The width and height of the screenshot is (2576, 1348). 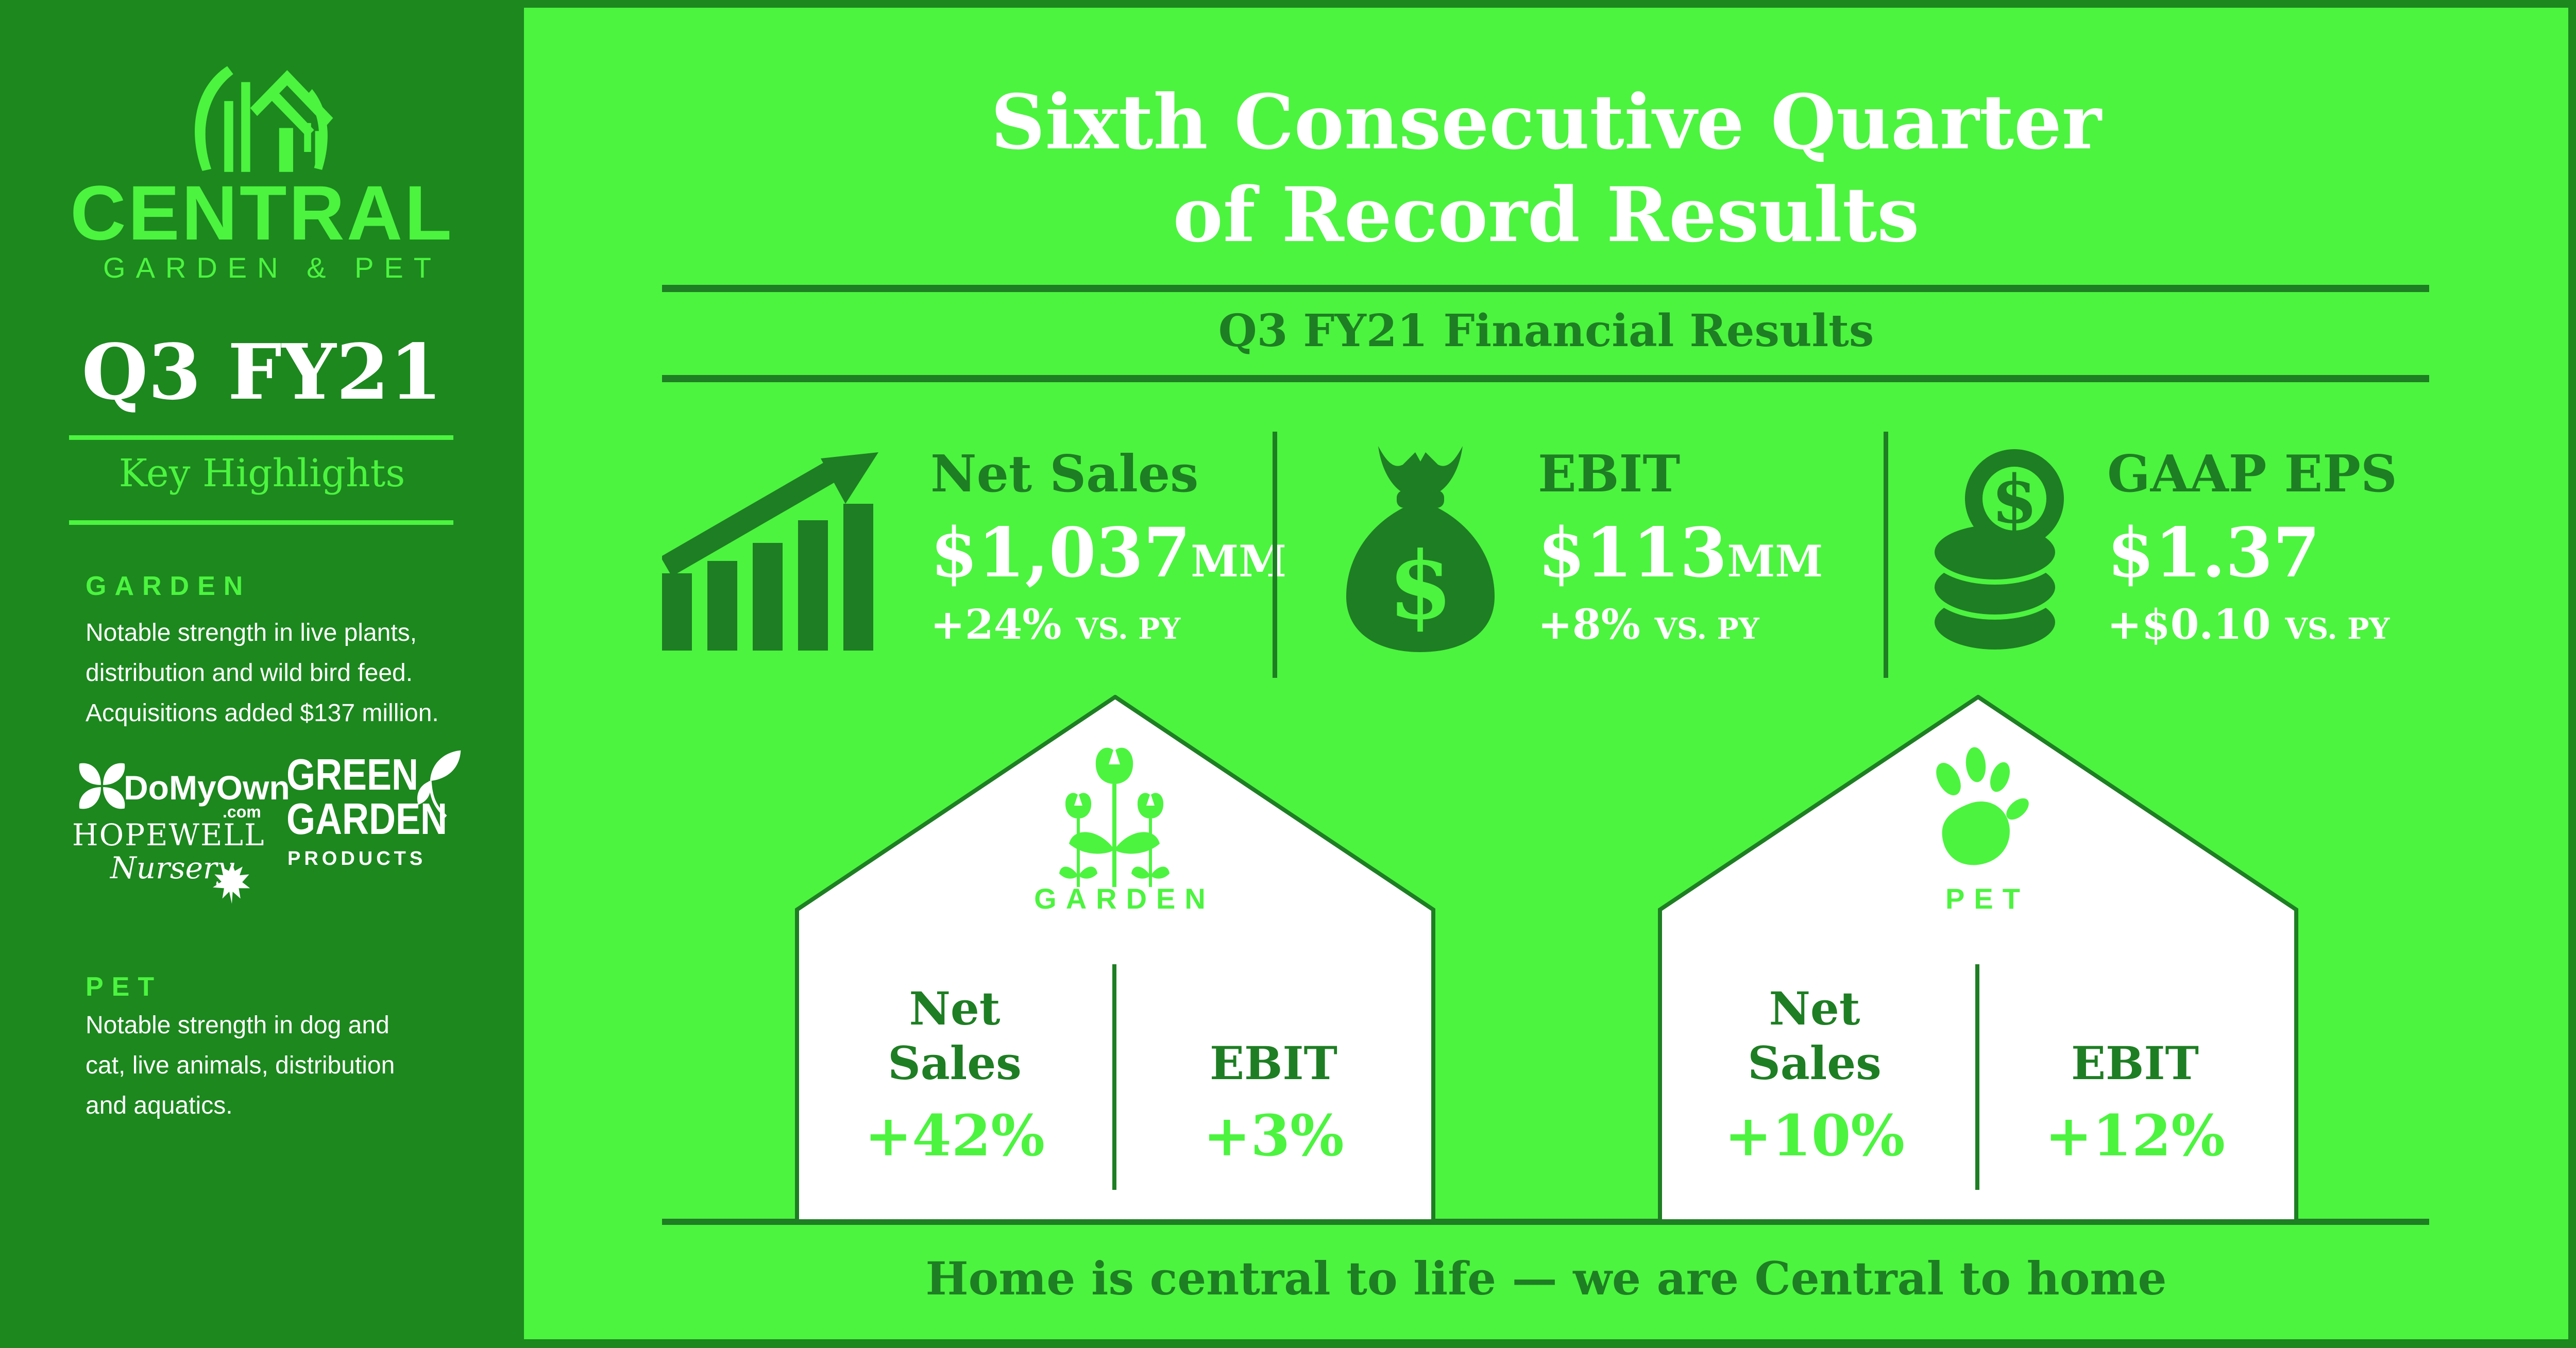 What do you see at coordinates (1114, 817) in the screenshot?
I see `tulips-icon` at bounding box center [1114, 817].